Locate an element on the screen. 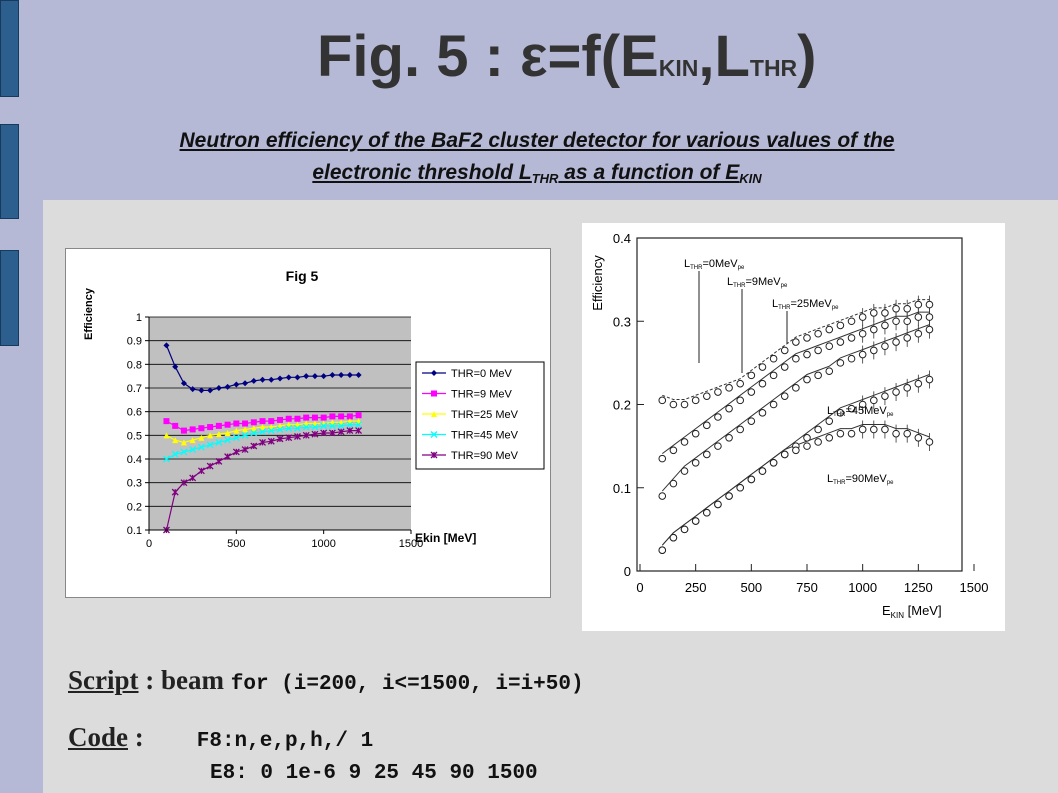  x-tick-label: 0 is located at coordinates (639, 587).